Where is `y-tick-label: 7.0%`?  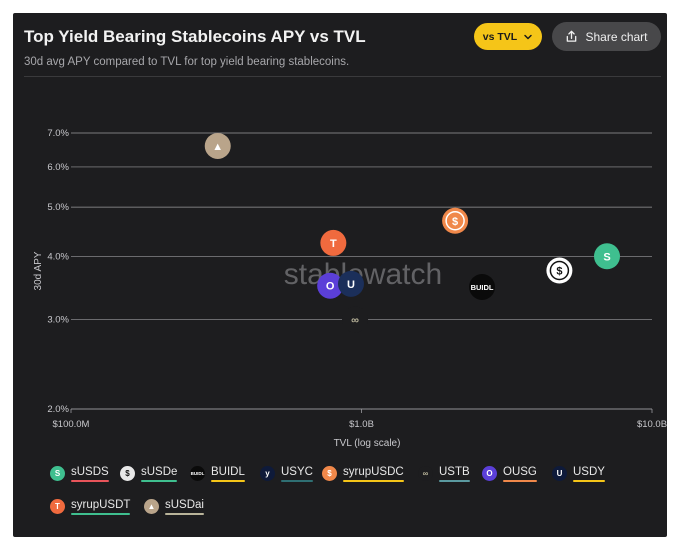
y-tick-label: 7.0% is located at coordinates (58, 133).